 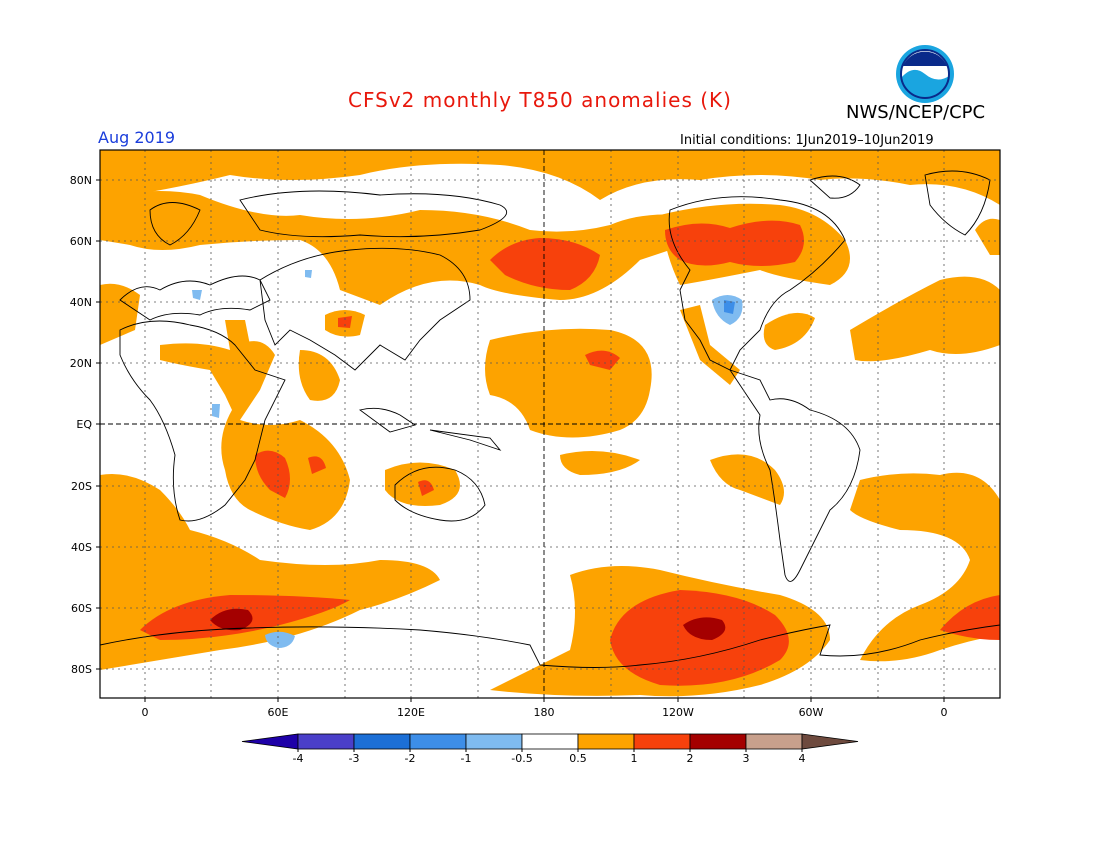 What do you see at coordinates (578, 758) in the screenshot?
I see `colorbar-label: 0.5` at bounding box center [578, 758].